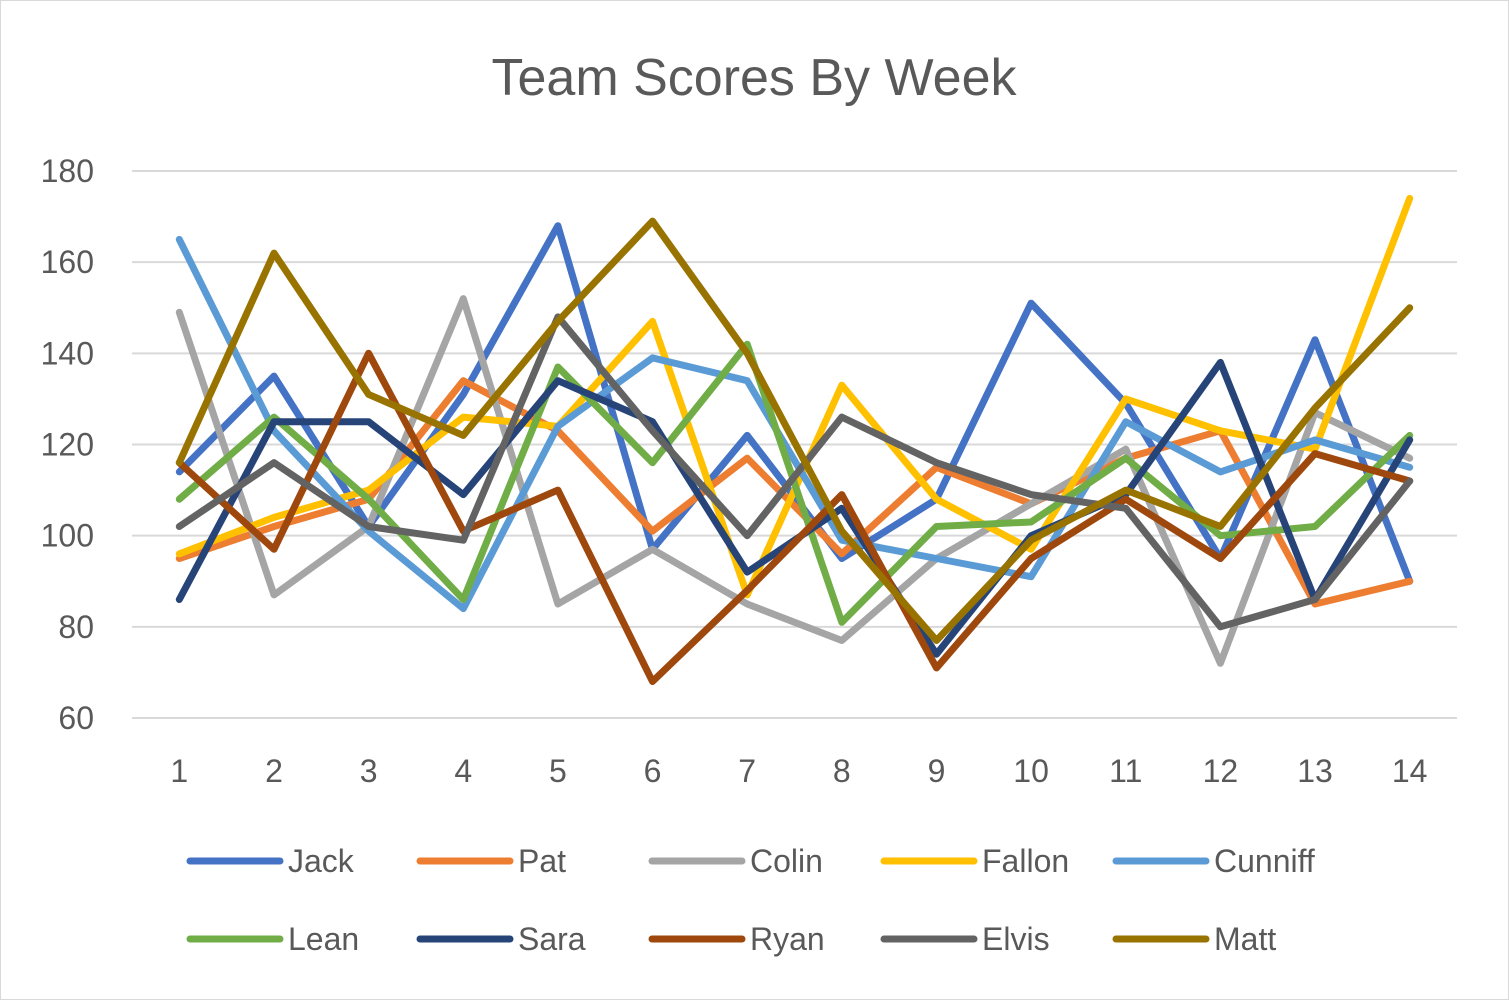  I want to click on x-tick-label: 7, so click(747, 771).